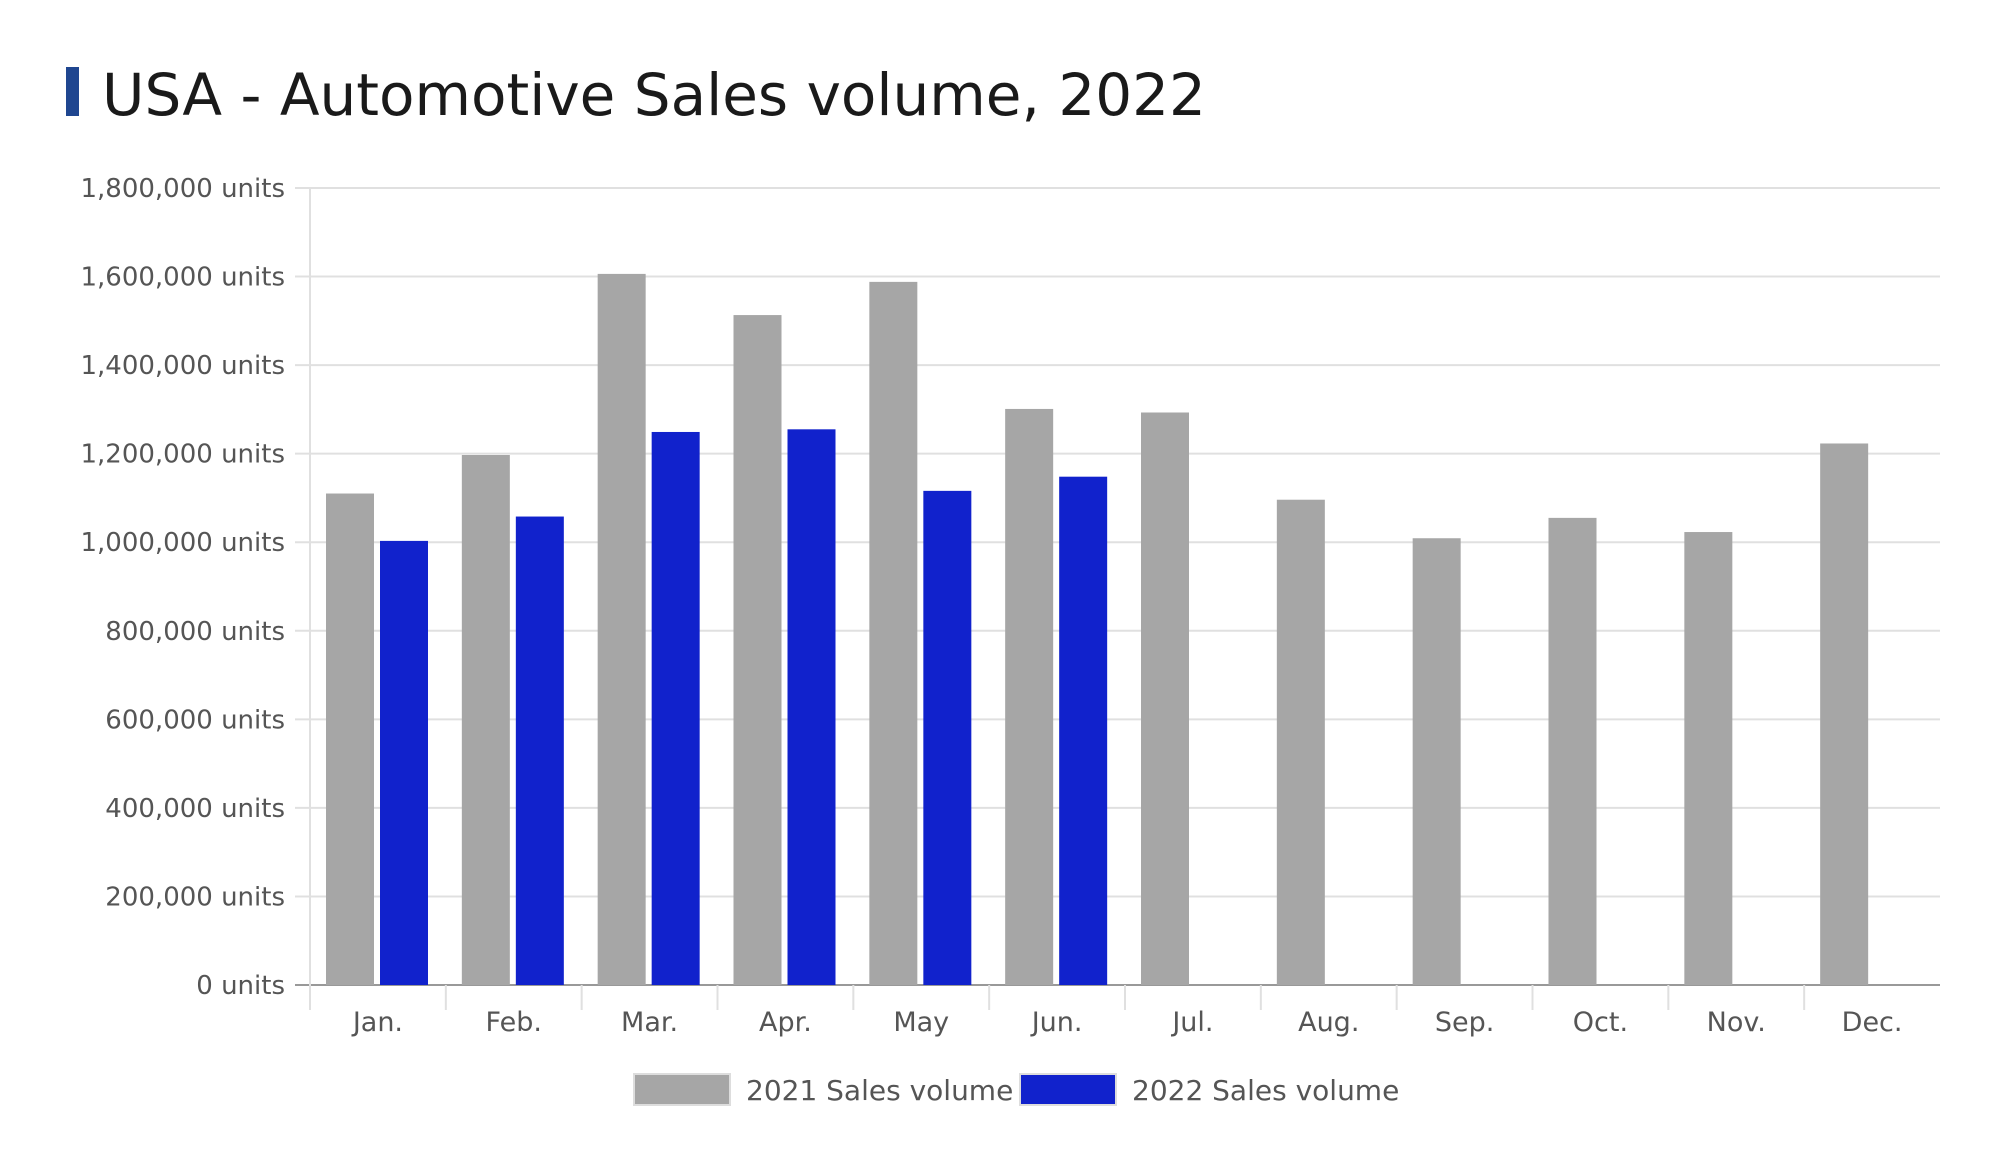  I want to click on x-tick-label: Sep., so click(1464, 1022).